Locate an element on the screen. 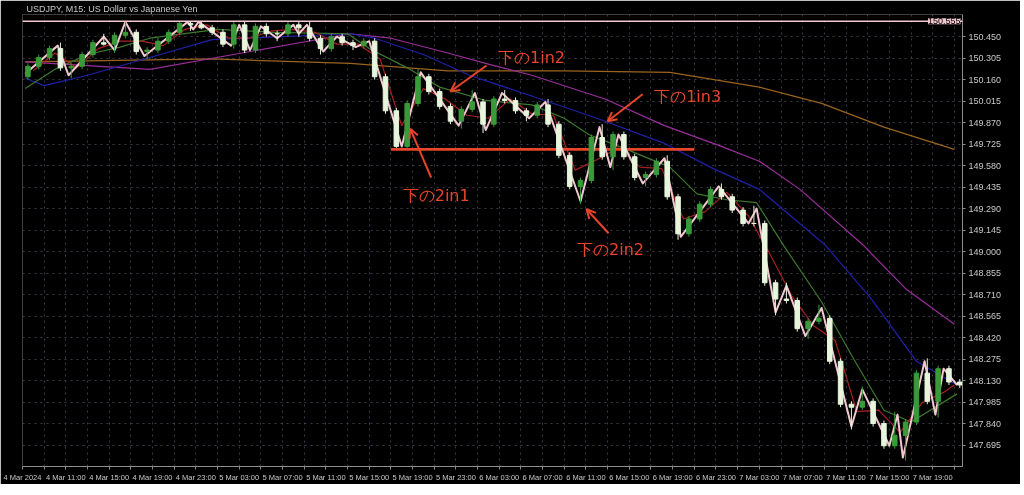 This screenshot has width=1024, height=495. y-tick-label: 148.275 is located at coordinates (985, 359).